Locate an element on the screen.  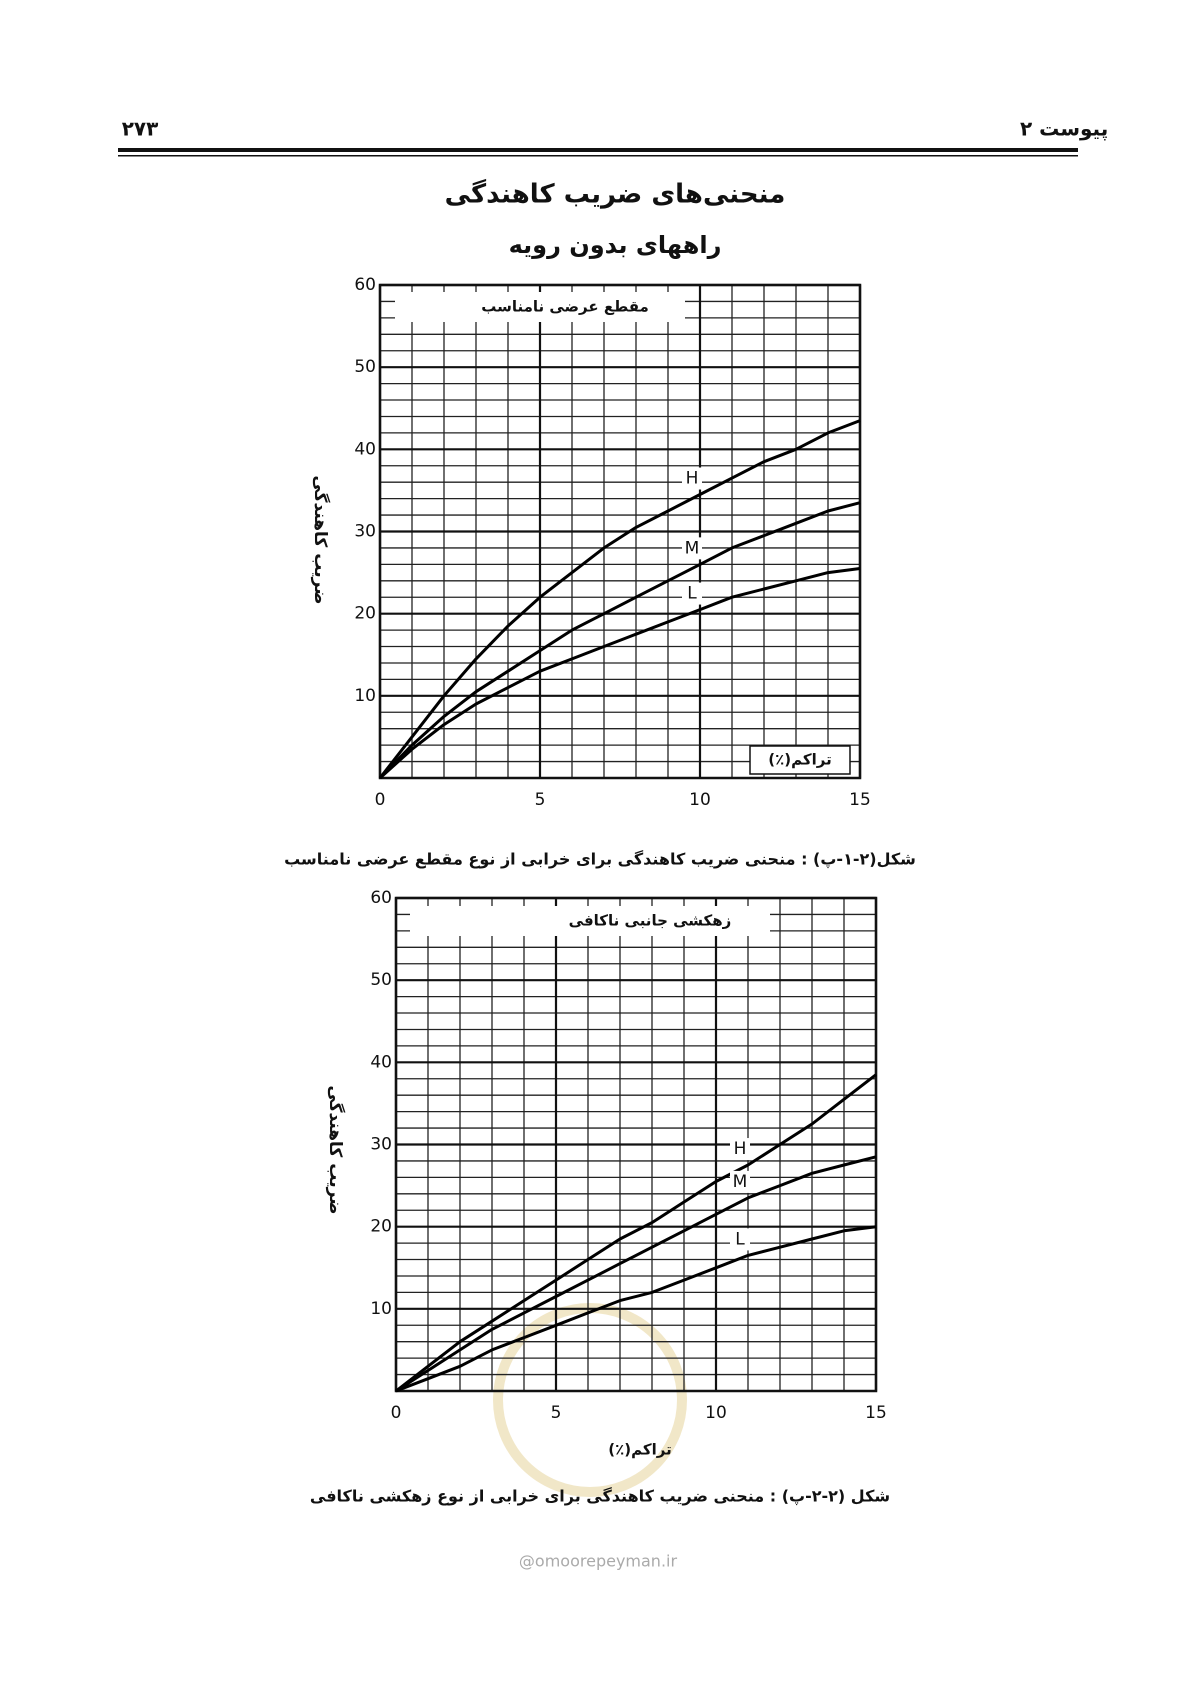
chart-title: زهکشی جانبی ناکافی is located at coordinates (650, 921).